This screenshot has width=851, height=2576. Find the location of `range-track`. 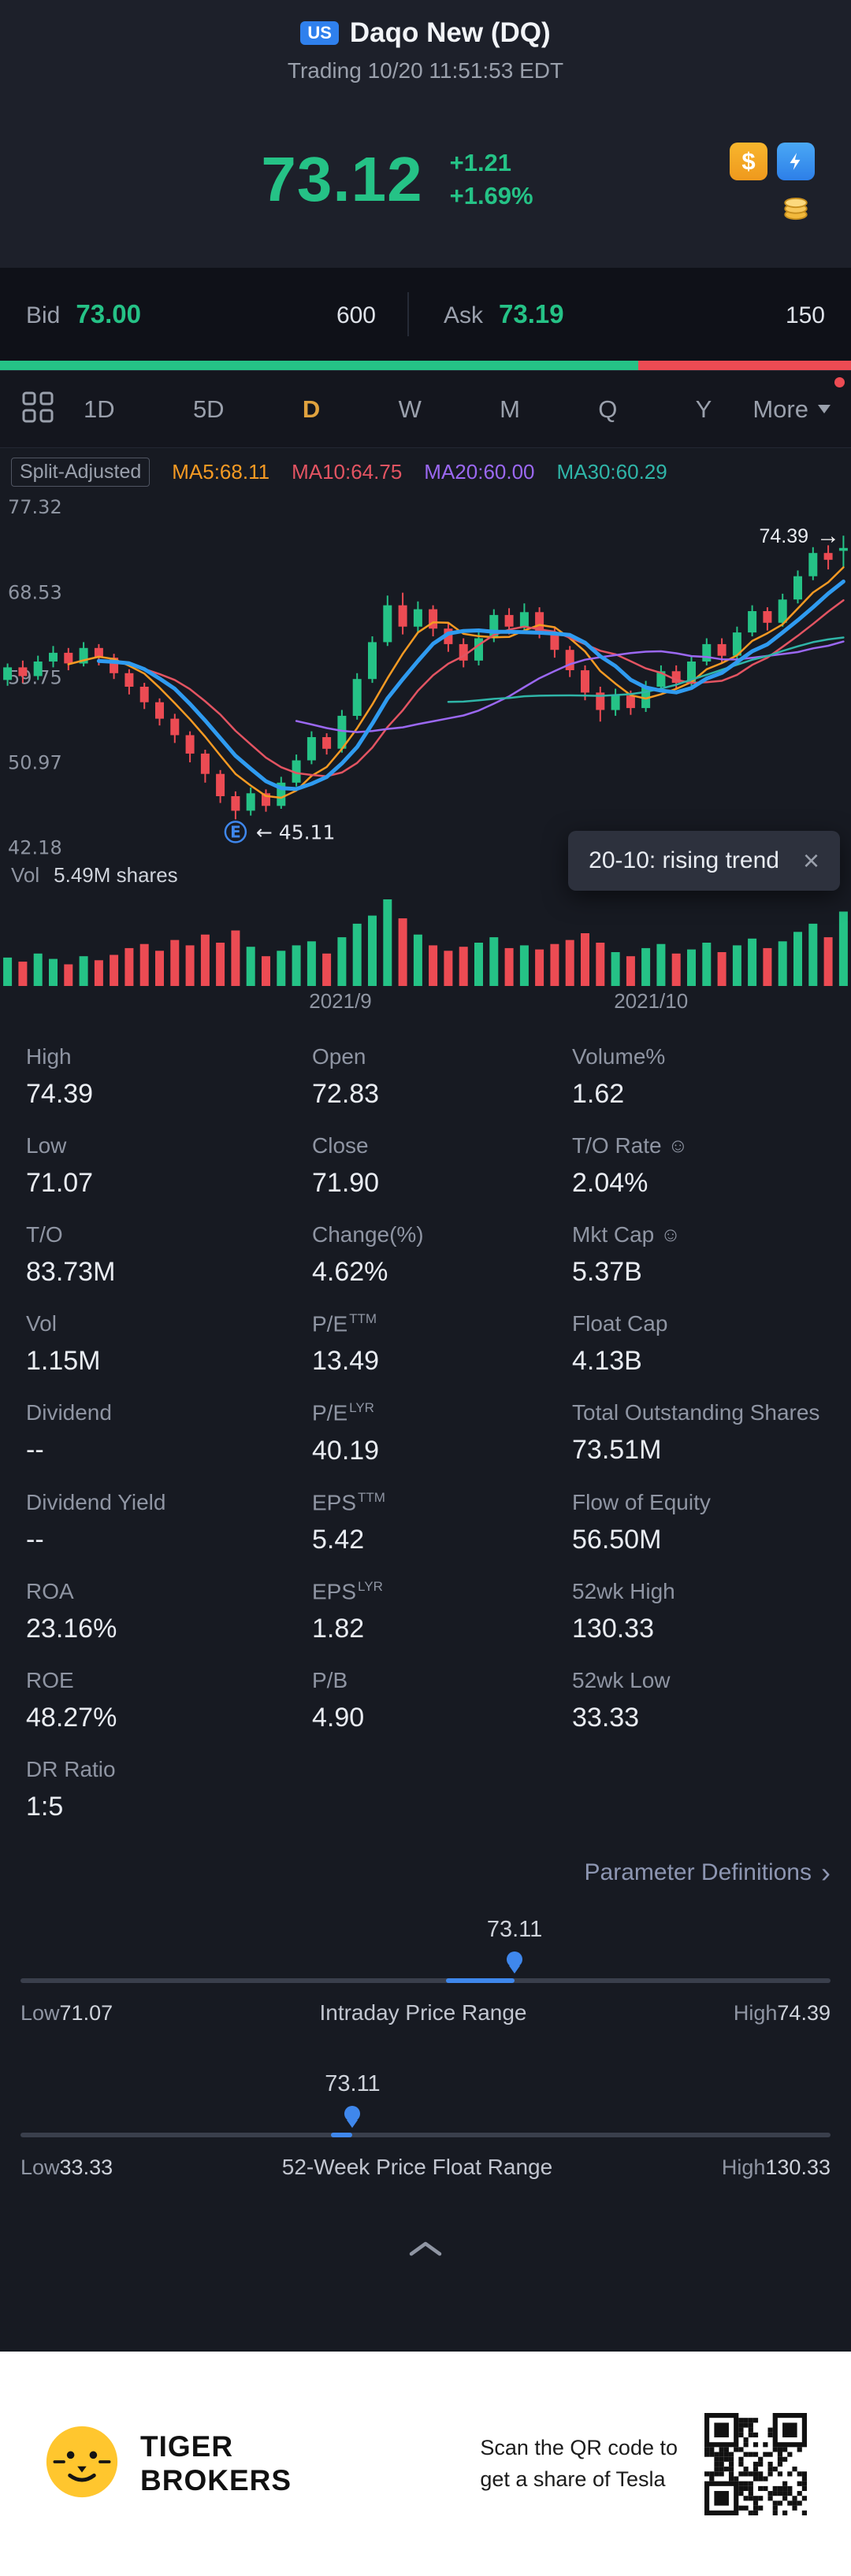

range-track is located at coordinates (425, 1981).